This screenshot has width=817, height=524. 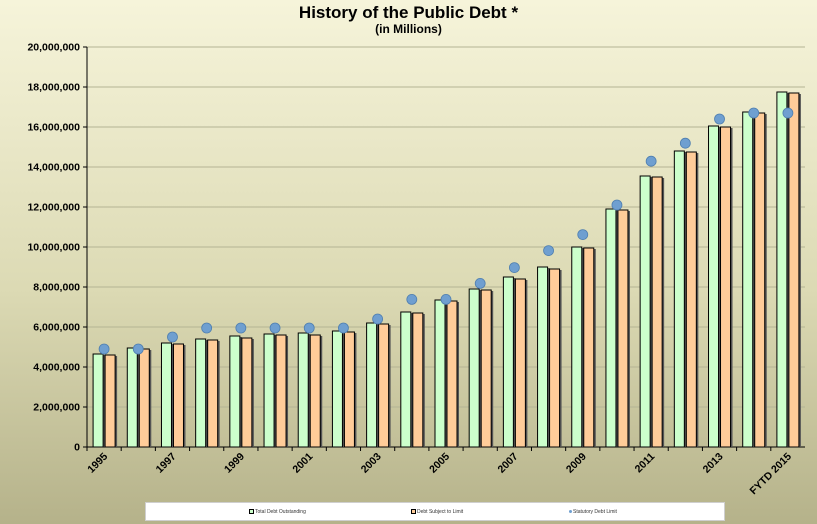 I want to click on x-tick-label: 2007, so click(x=507, y=463).